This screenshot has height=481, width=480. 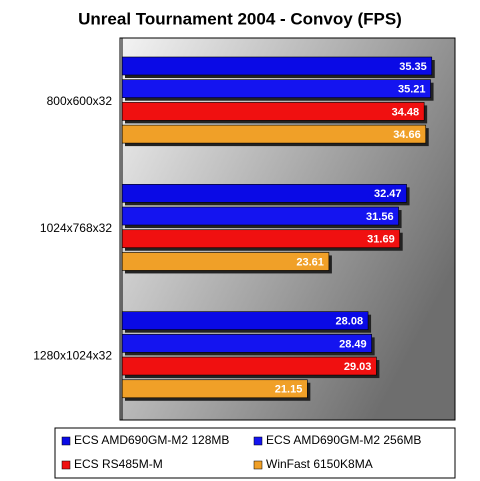 What do you see at coordinates (413, 67) in the screenshot?
I see `value-label: 35.35` at bounding box center [413, 67].